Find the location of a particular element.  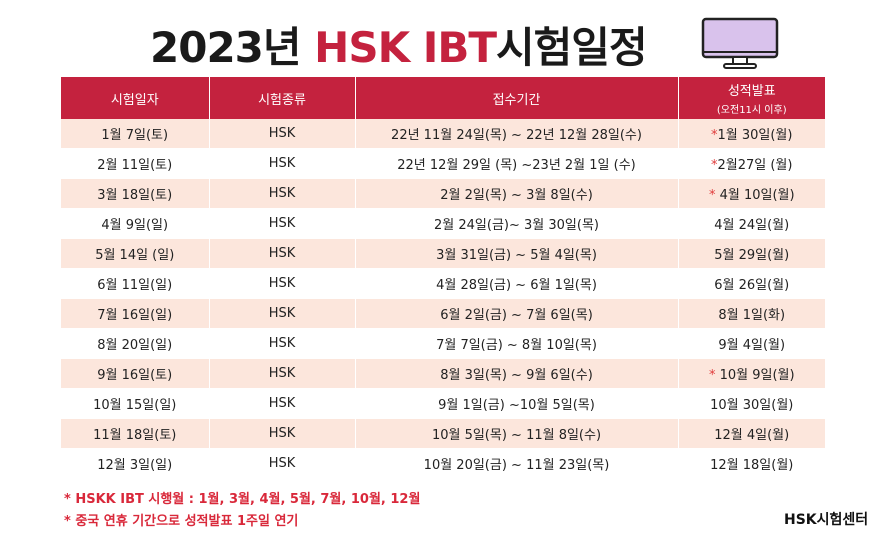

table-header-row: 시험일자 시험종류 접수기간 성적발표 (오전11시 이후) is located at coordinates (443, 98).